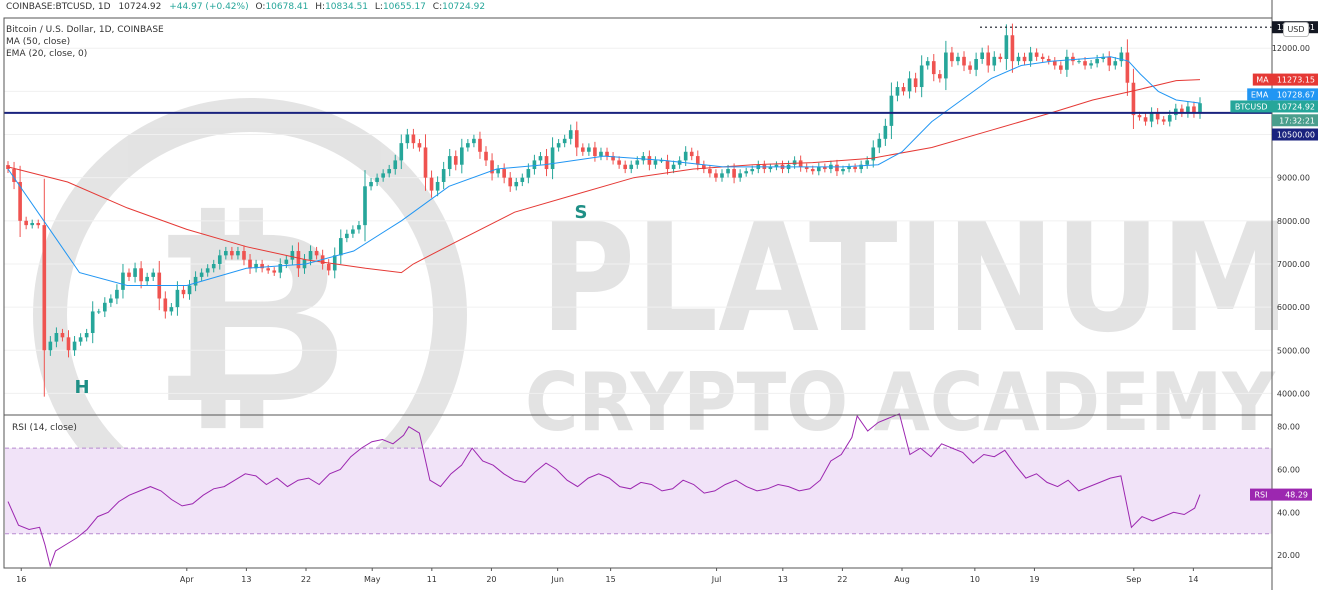  What do you see at coordinates (1288, 512) in the screenshot?
I see `rsi-tick-label: 40.00` at bounding box center [1288, 512].